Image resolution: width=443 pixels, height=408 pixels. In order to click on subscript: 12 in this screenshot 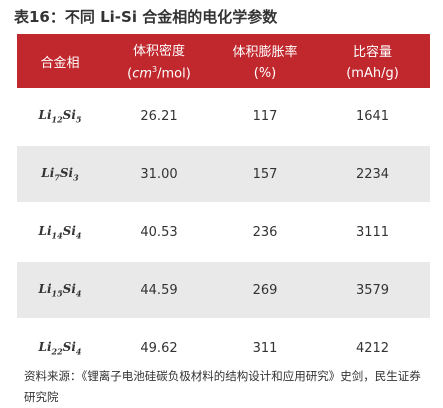, I will do `click(57, 119)`.